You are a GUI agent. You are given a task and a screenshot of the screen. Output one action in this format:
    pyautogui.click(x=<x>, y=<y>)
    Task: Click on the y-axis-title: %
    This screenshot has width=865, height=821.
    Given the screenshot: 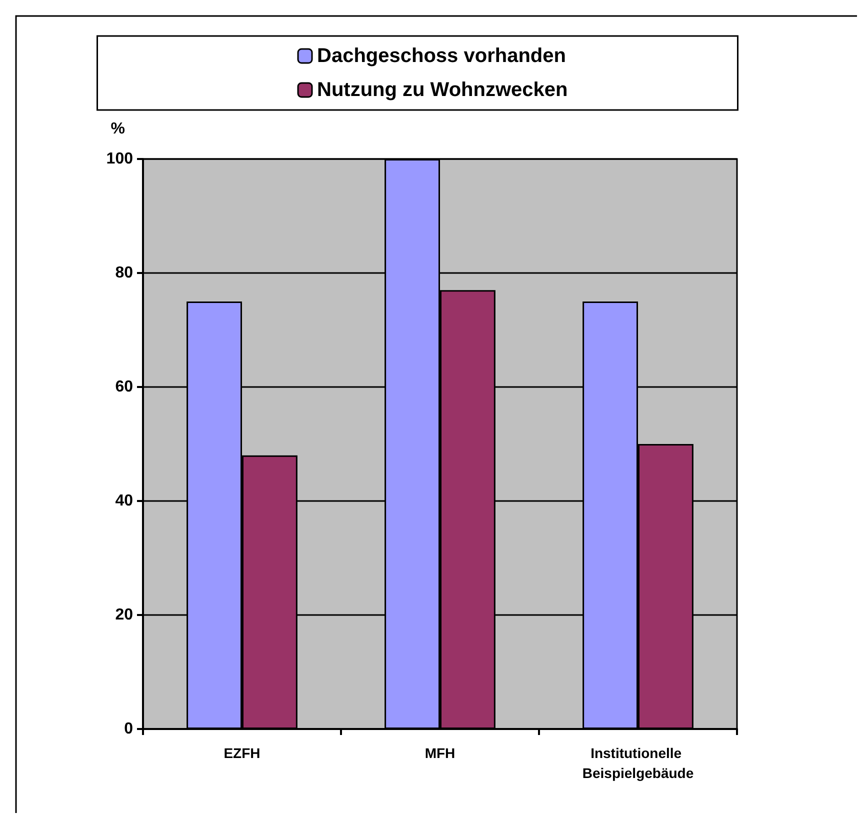 What is the action you would take?
    pyautogui.click(x=117, y=129)
    